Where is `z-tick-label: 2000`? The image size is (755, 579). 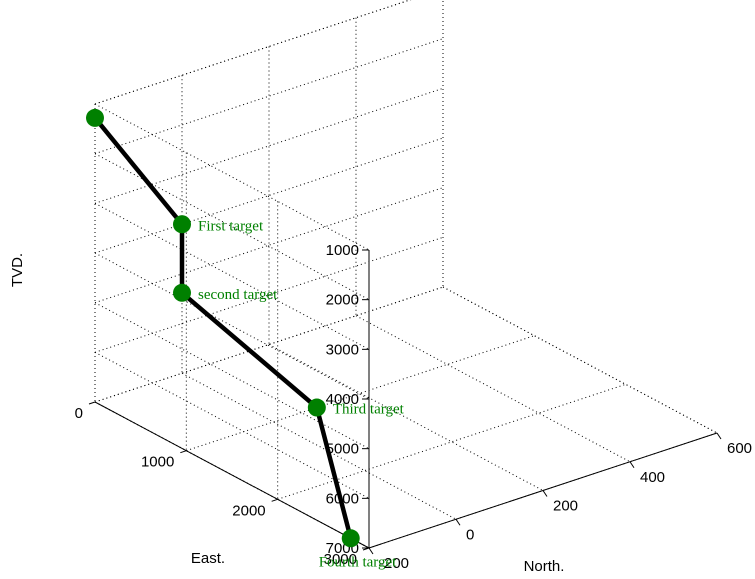 z-tick-label: 2000 is located at coordinates (342, 300).